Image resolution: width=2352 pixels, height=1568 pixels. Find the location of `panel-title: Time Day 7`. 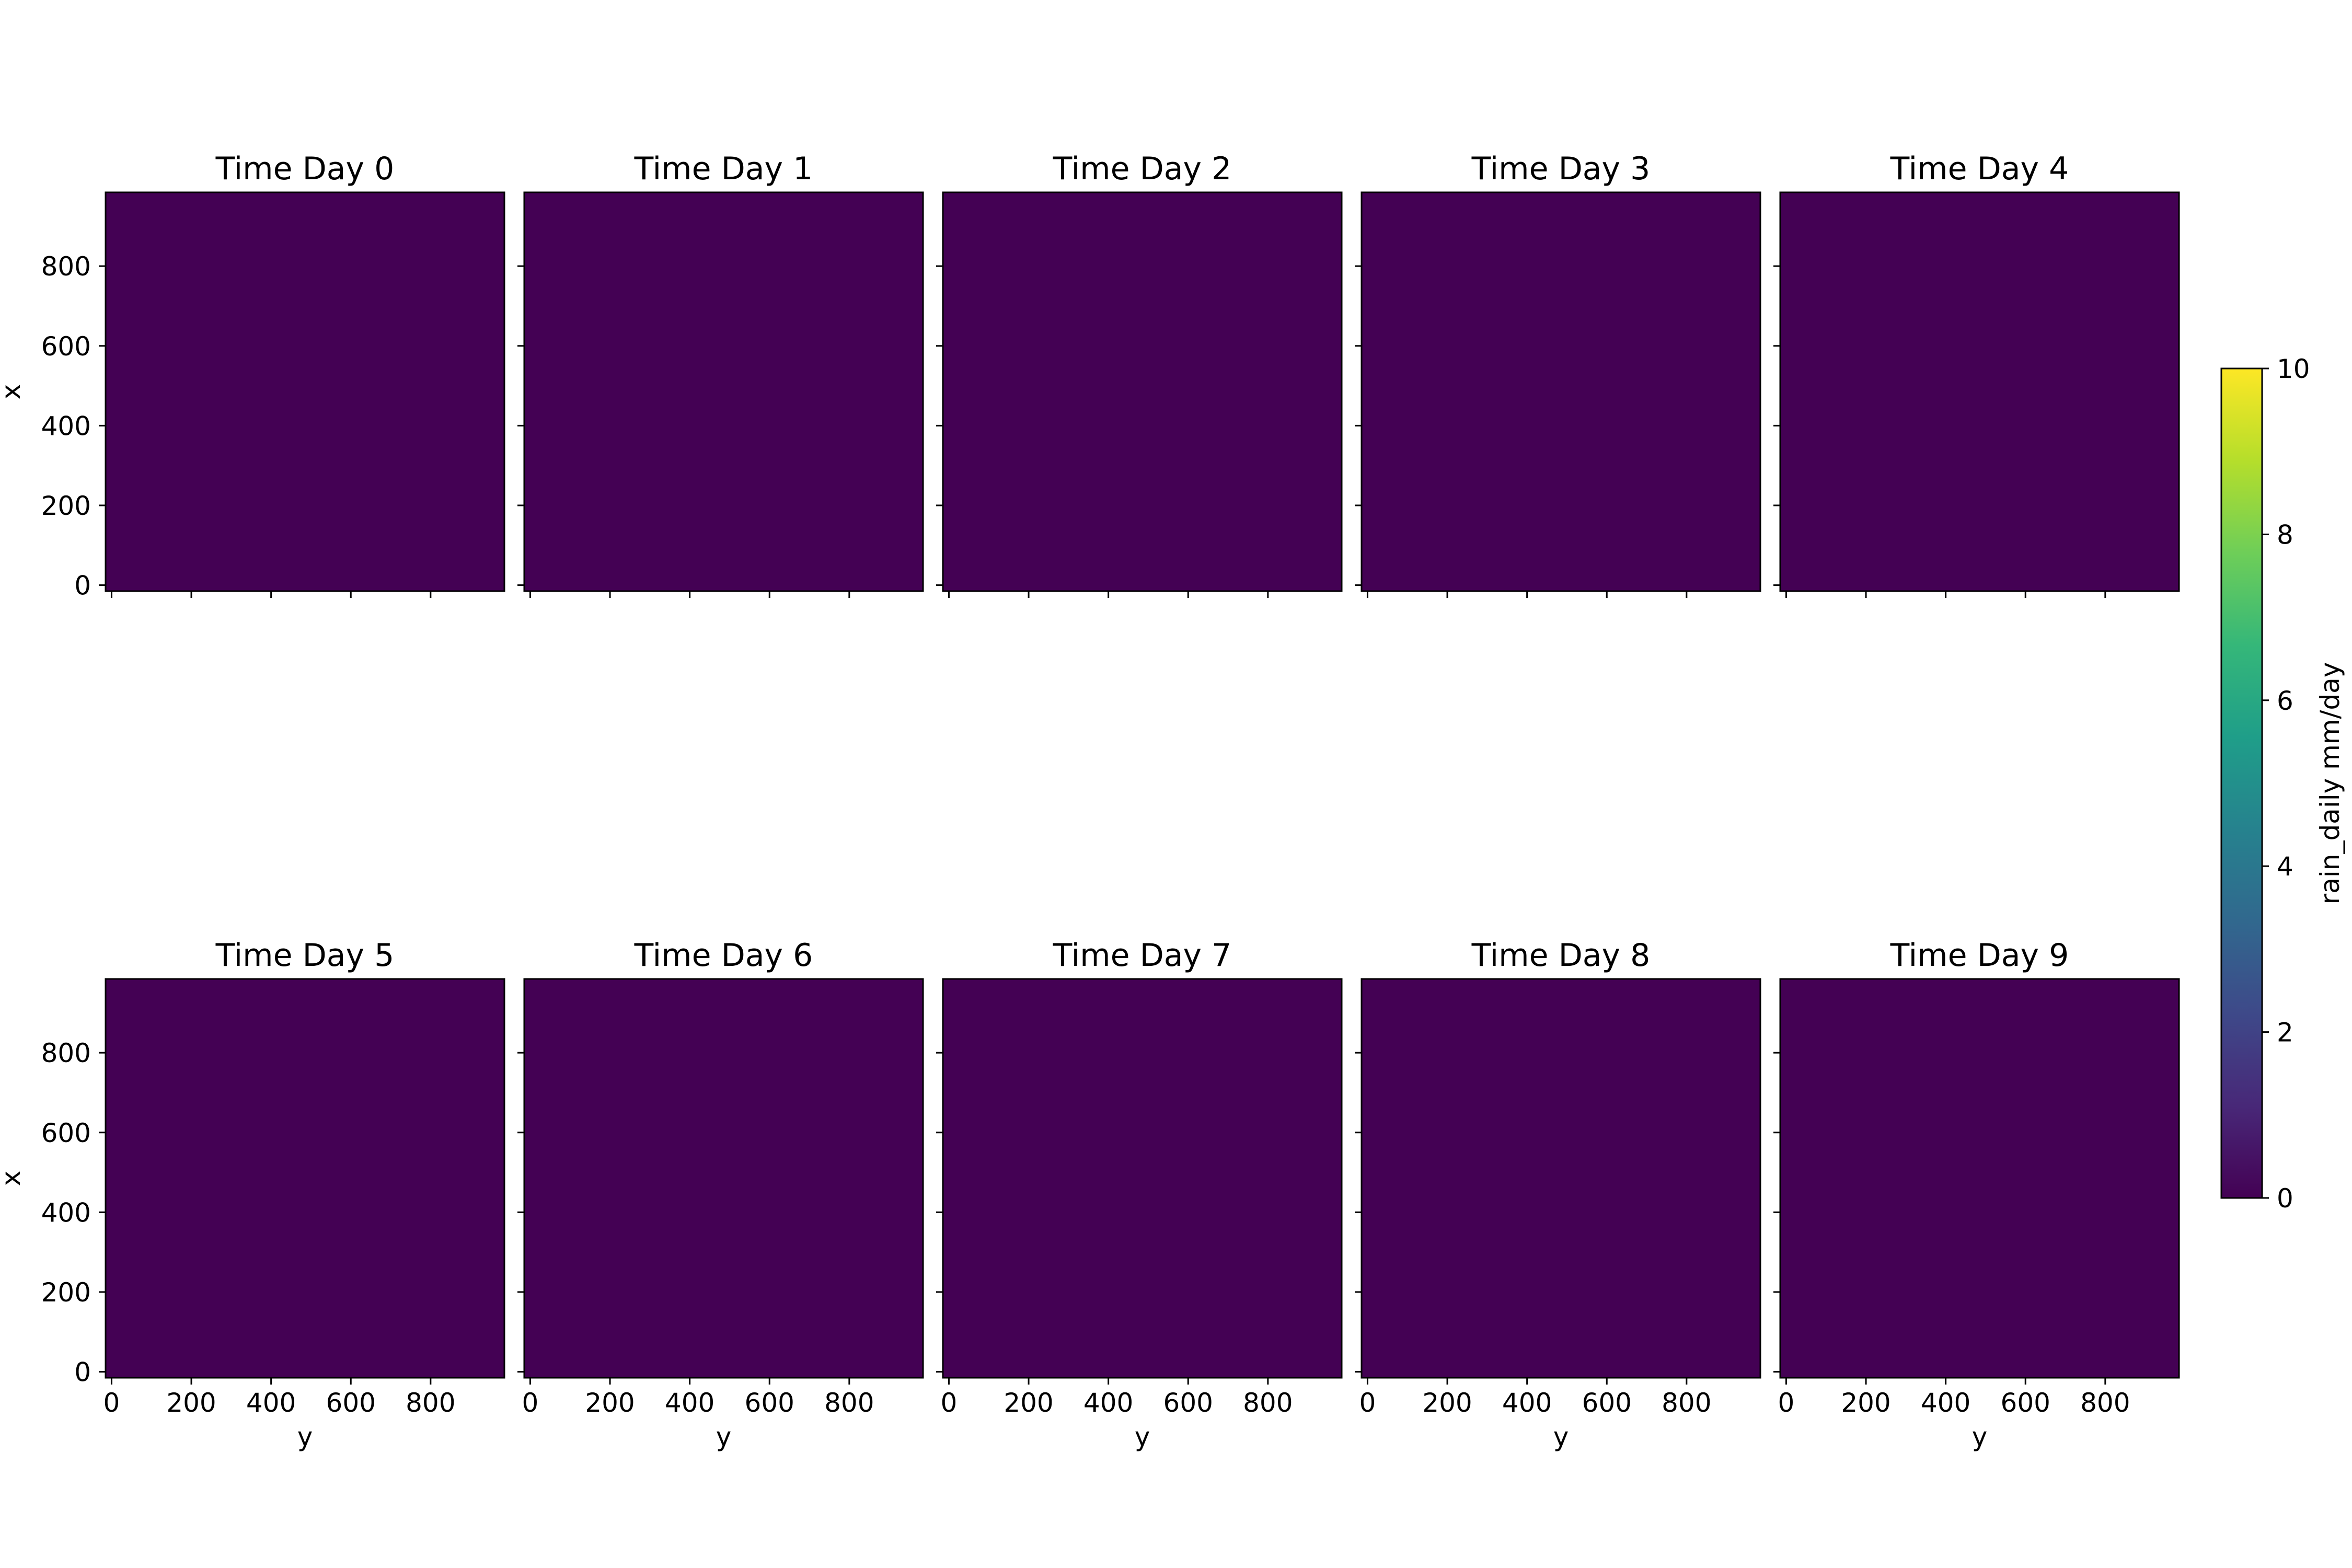

panel-title: Time Day 7 is located at coordinates (1142, 955).